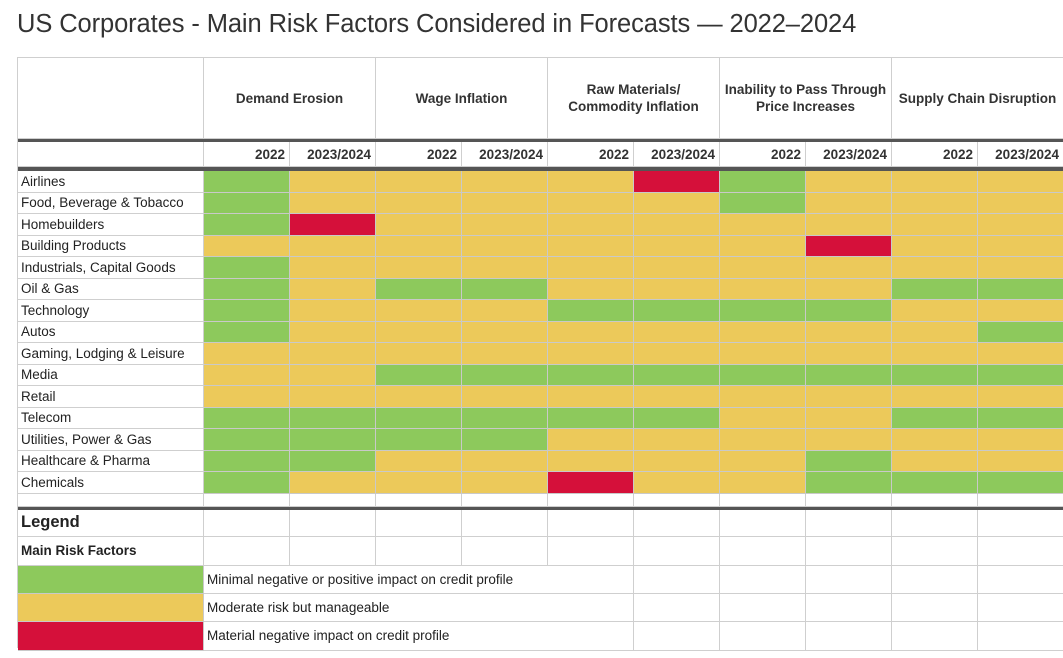  Describe the element at coordinates (376, 607) in the screenshot. I see `legend-label: Moderate risk but manageable` at that location.